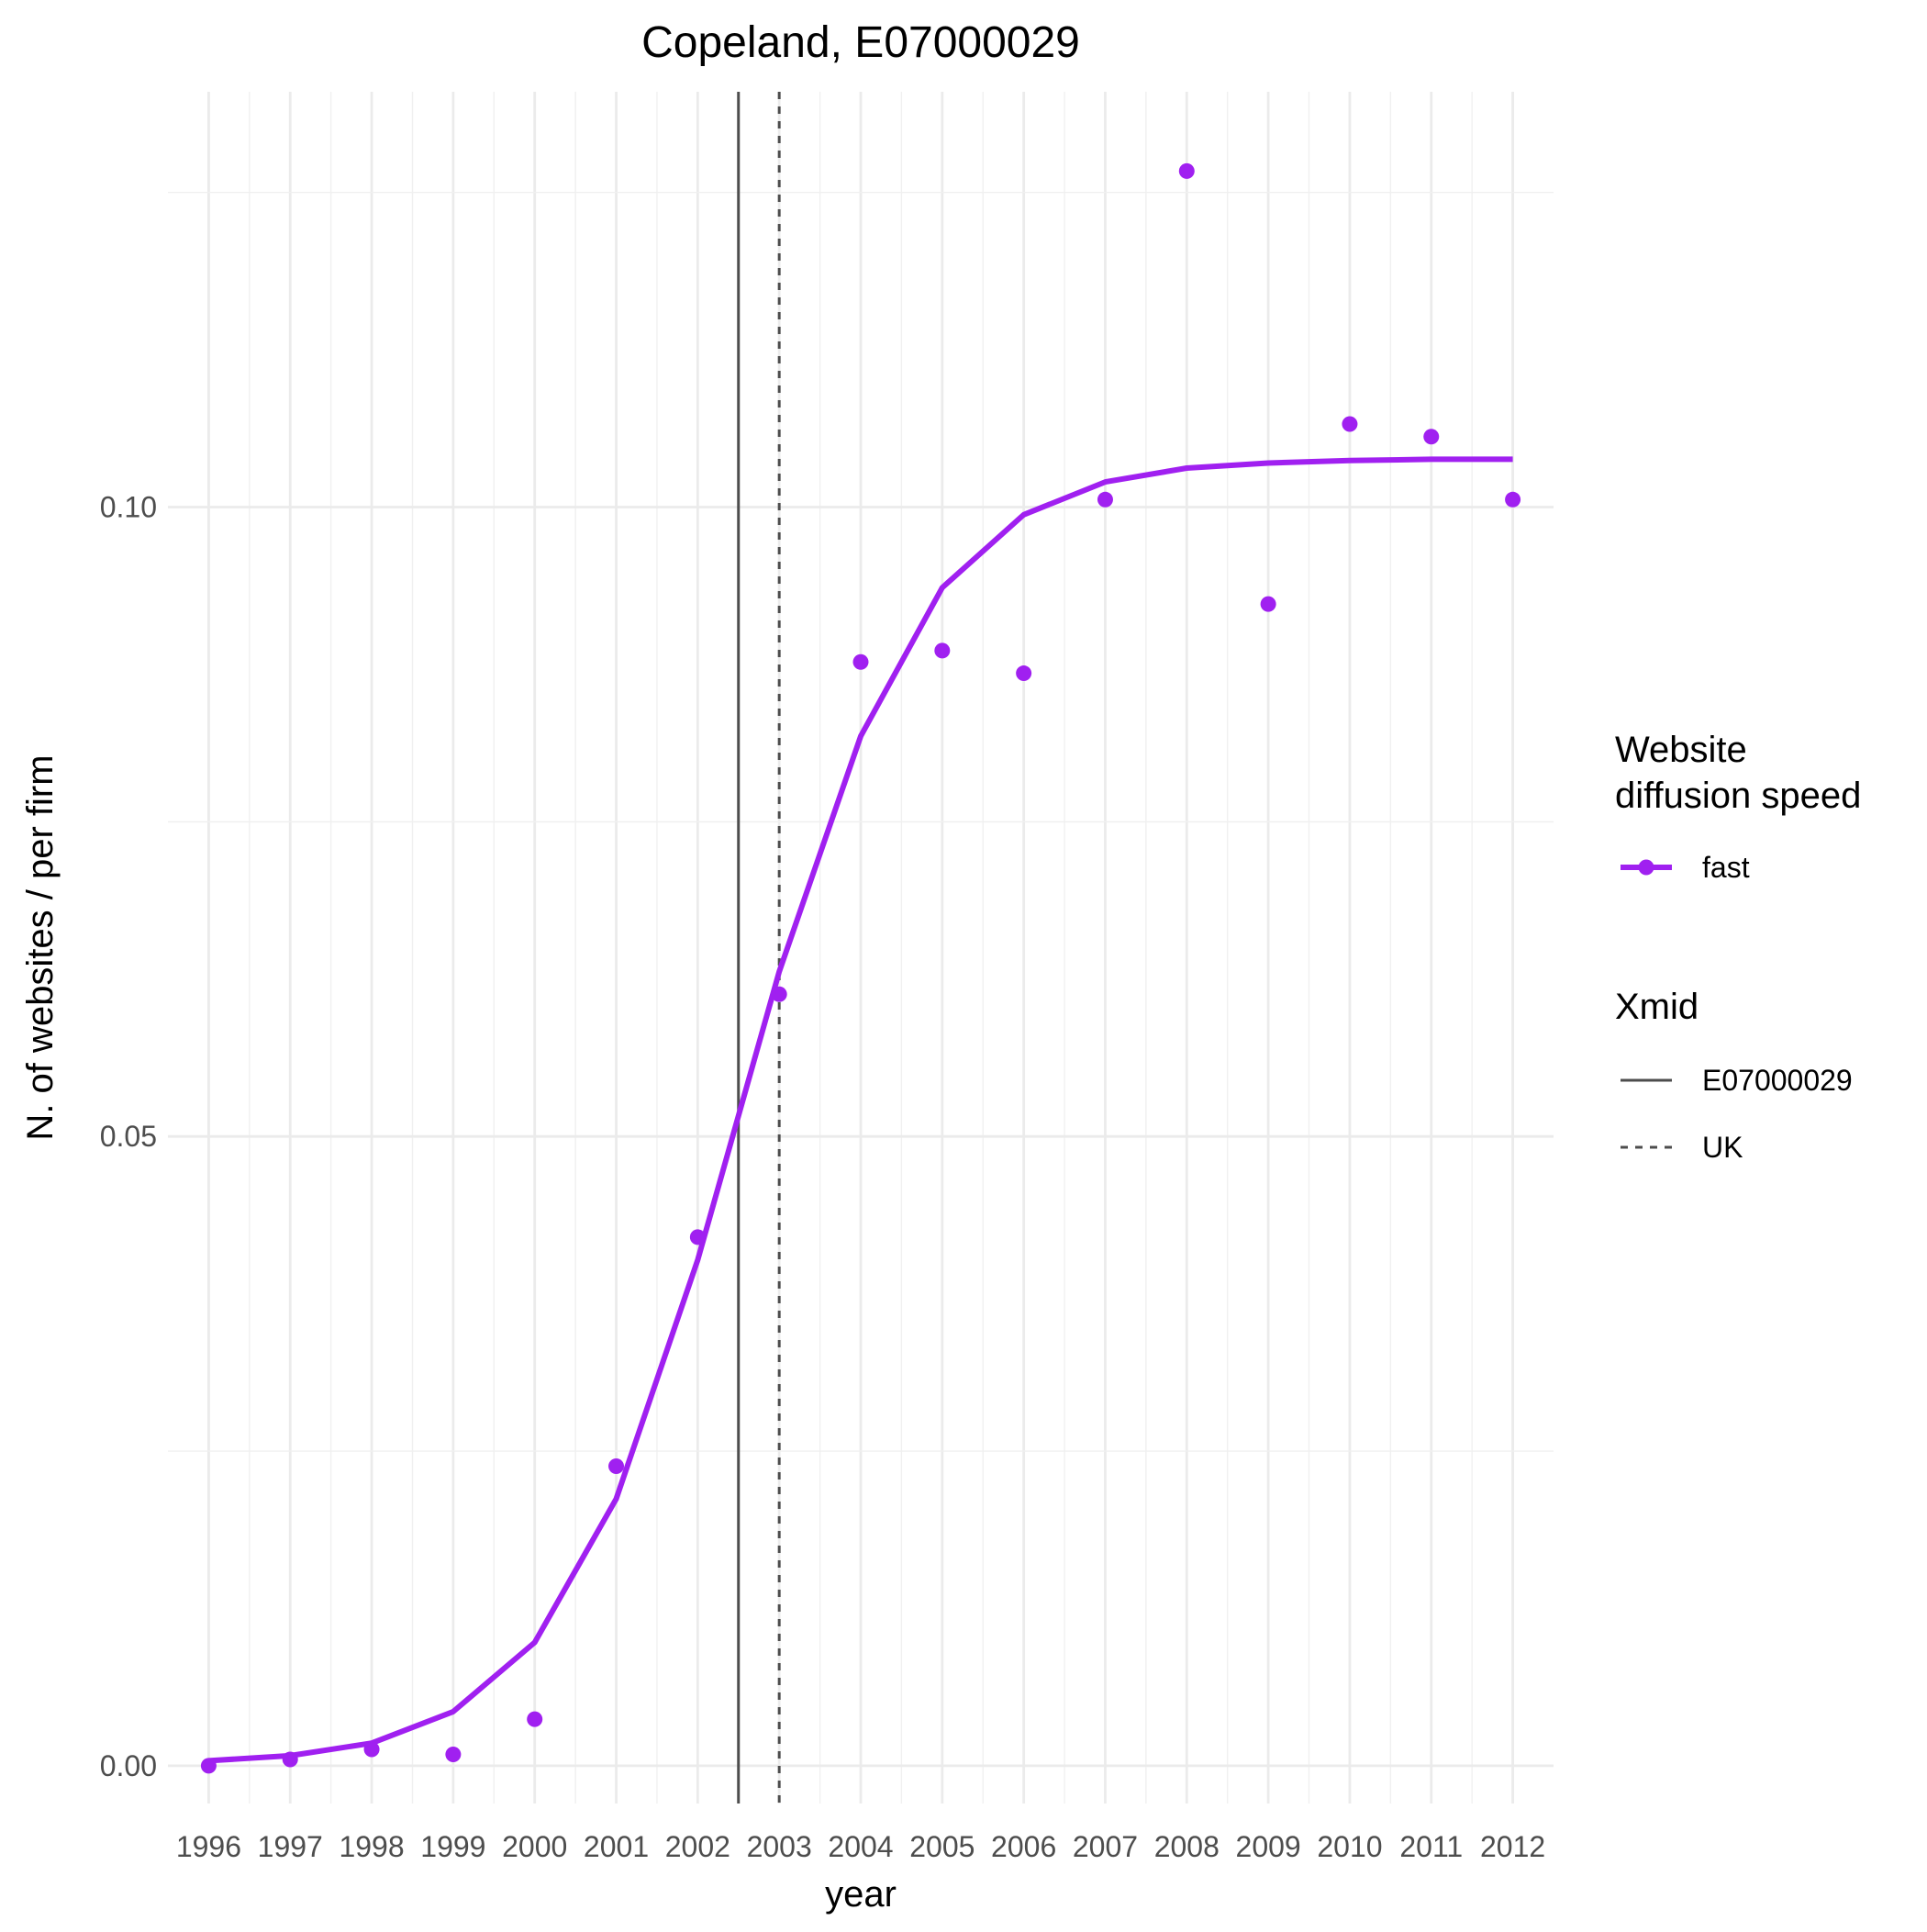 The width and height of the screenshot is (1927, 1932). Describe the element at coordinates (860, 1846) in the screenshot. I see `x-tick-label: 2004` at that location.